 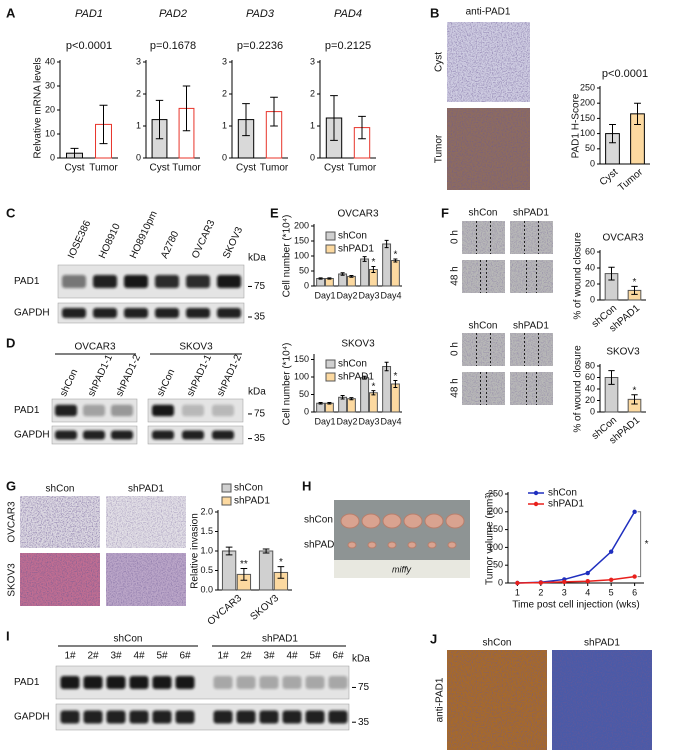 What do you see at coordinates (116, 656) in the screenshot?
I see `lane-label: 3#` at bounding box center [116, 656].